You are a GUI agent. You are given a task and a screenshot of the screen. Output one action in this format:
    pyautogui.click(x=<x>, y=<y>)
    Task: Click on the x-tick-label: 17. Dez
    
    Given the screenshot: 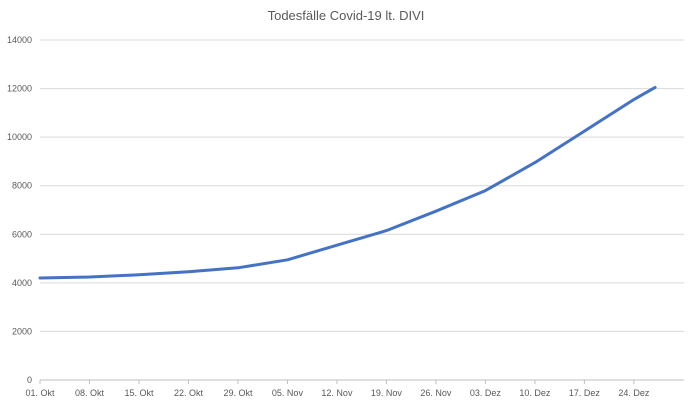 What is the action you would take?
    pyautogui.click(x=585, y=393)
    